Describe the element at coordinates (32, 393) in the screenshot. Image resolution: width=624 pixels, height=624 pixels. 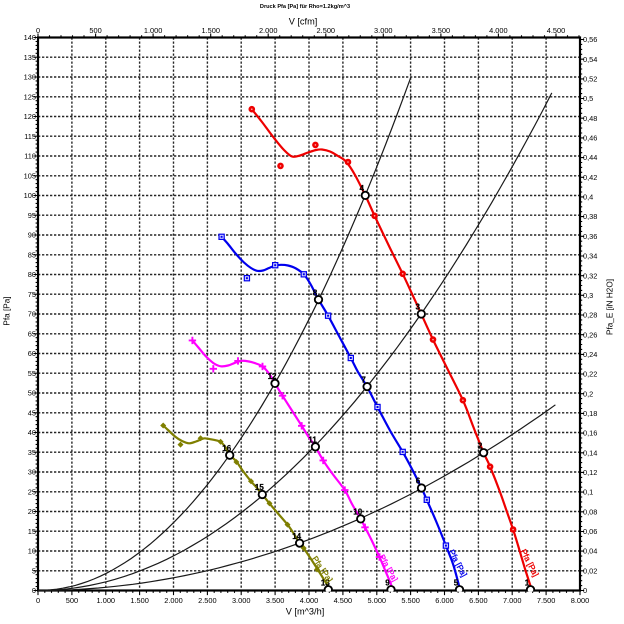
I see `svg-text: 50` at that location.